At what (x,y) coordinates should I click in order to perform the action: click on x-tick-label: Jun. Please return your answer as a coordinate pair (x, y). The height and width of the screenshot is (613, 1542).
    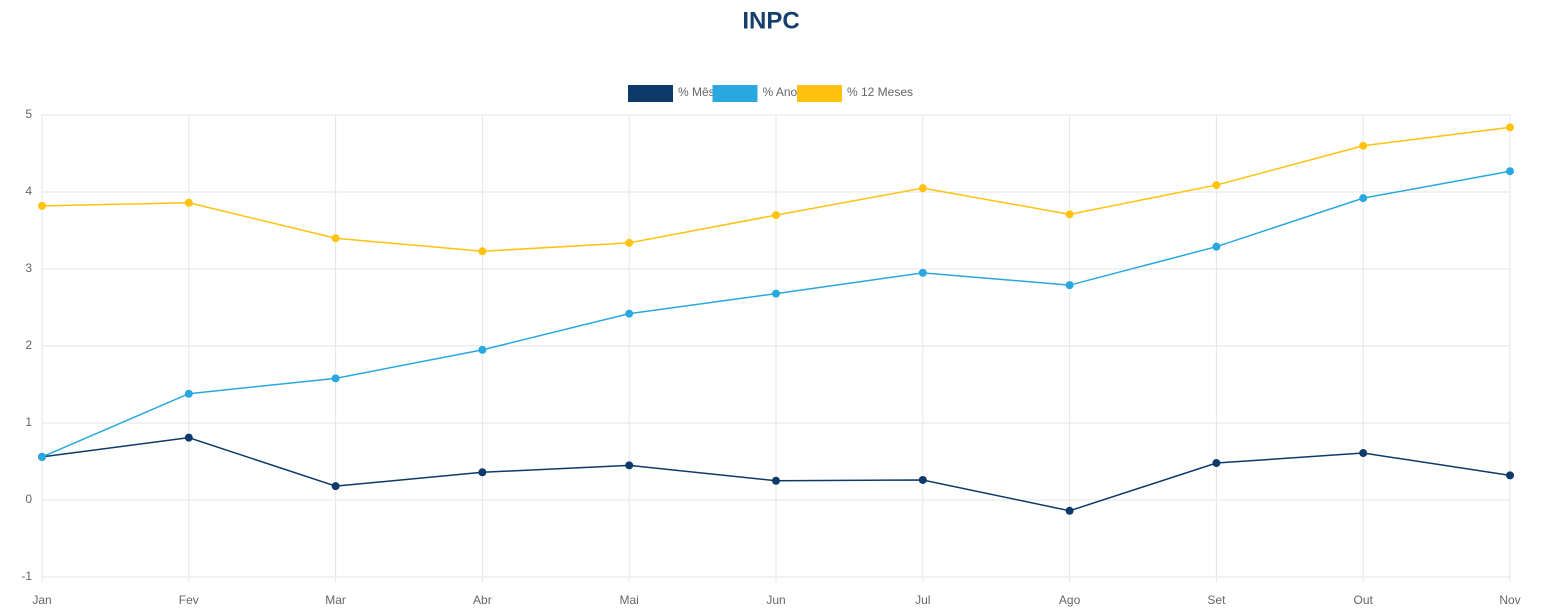
    Looking at the image, I should click on (775, 600).